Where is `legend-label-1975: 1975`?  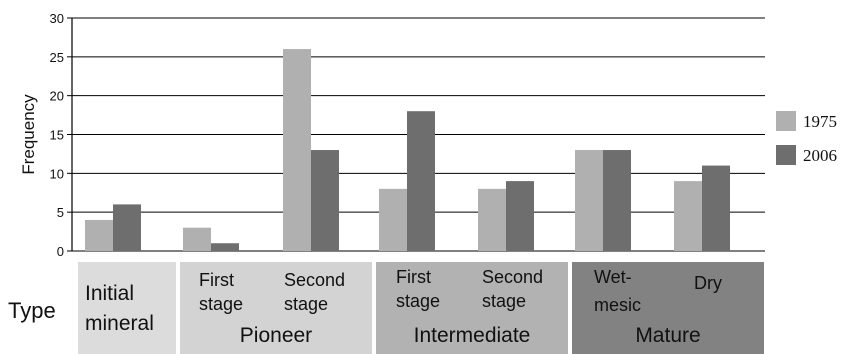 legend-label-1975: 1975 is located at coordinates (820, 121).